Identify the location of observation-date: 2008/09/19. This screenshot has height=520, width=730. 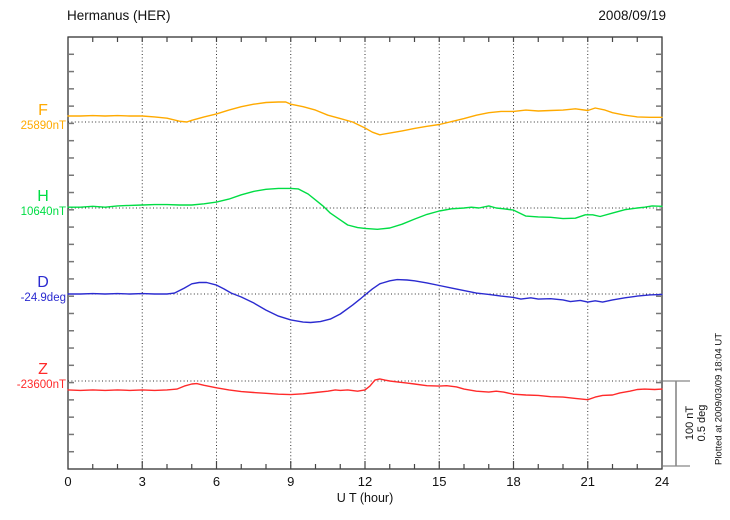
(632, 15).